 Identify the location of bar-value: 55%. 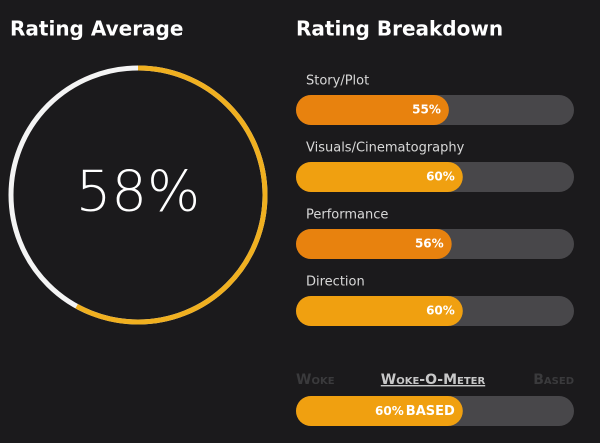
(426, 110).